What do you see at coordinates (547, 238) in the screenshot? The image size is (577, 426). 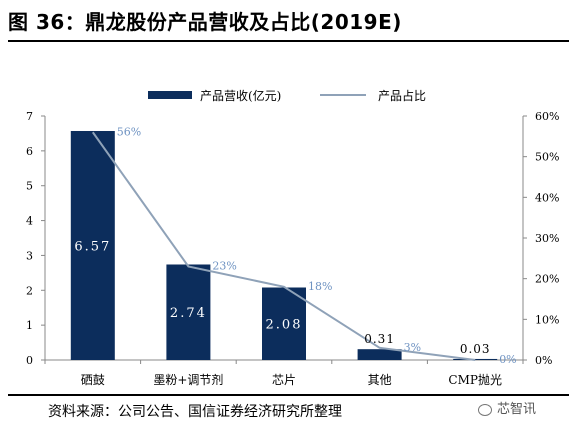 I see `right-tick-label: 30%` at bounding box center [547, 238].